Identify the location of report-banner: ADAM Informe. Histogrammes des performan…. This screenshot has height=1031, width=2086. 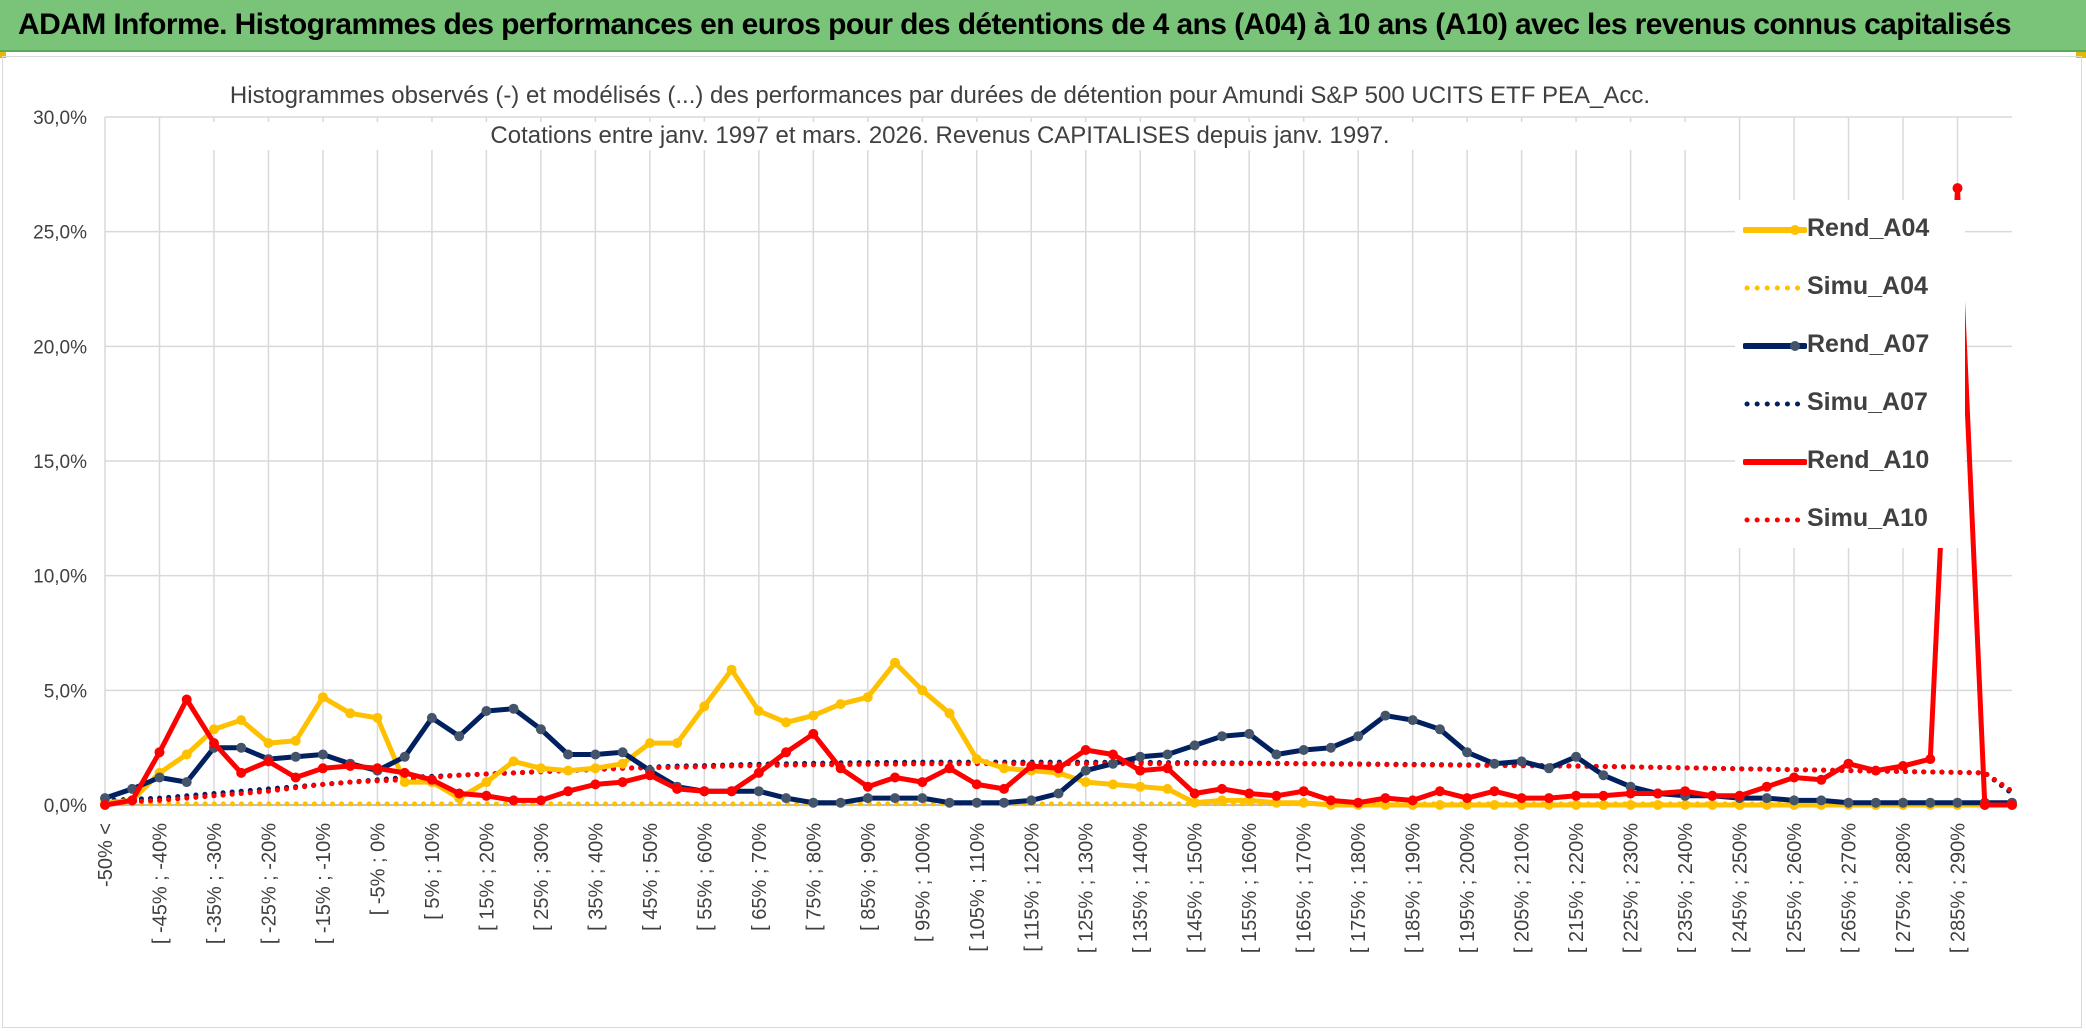
(1043, 26).